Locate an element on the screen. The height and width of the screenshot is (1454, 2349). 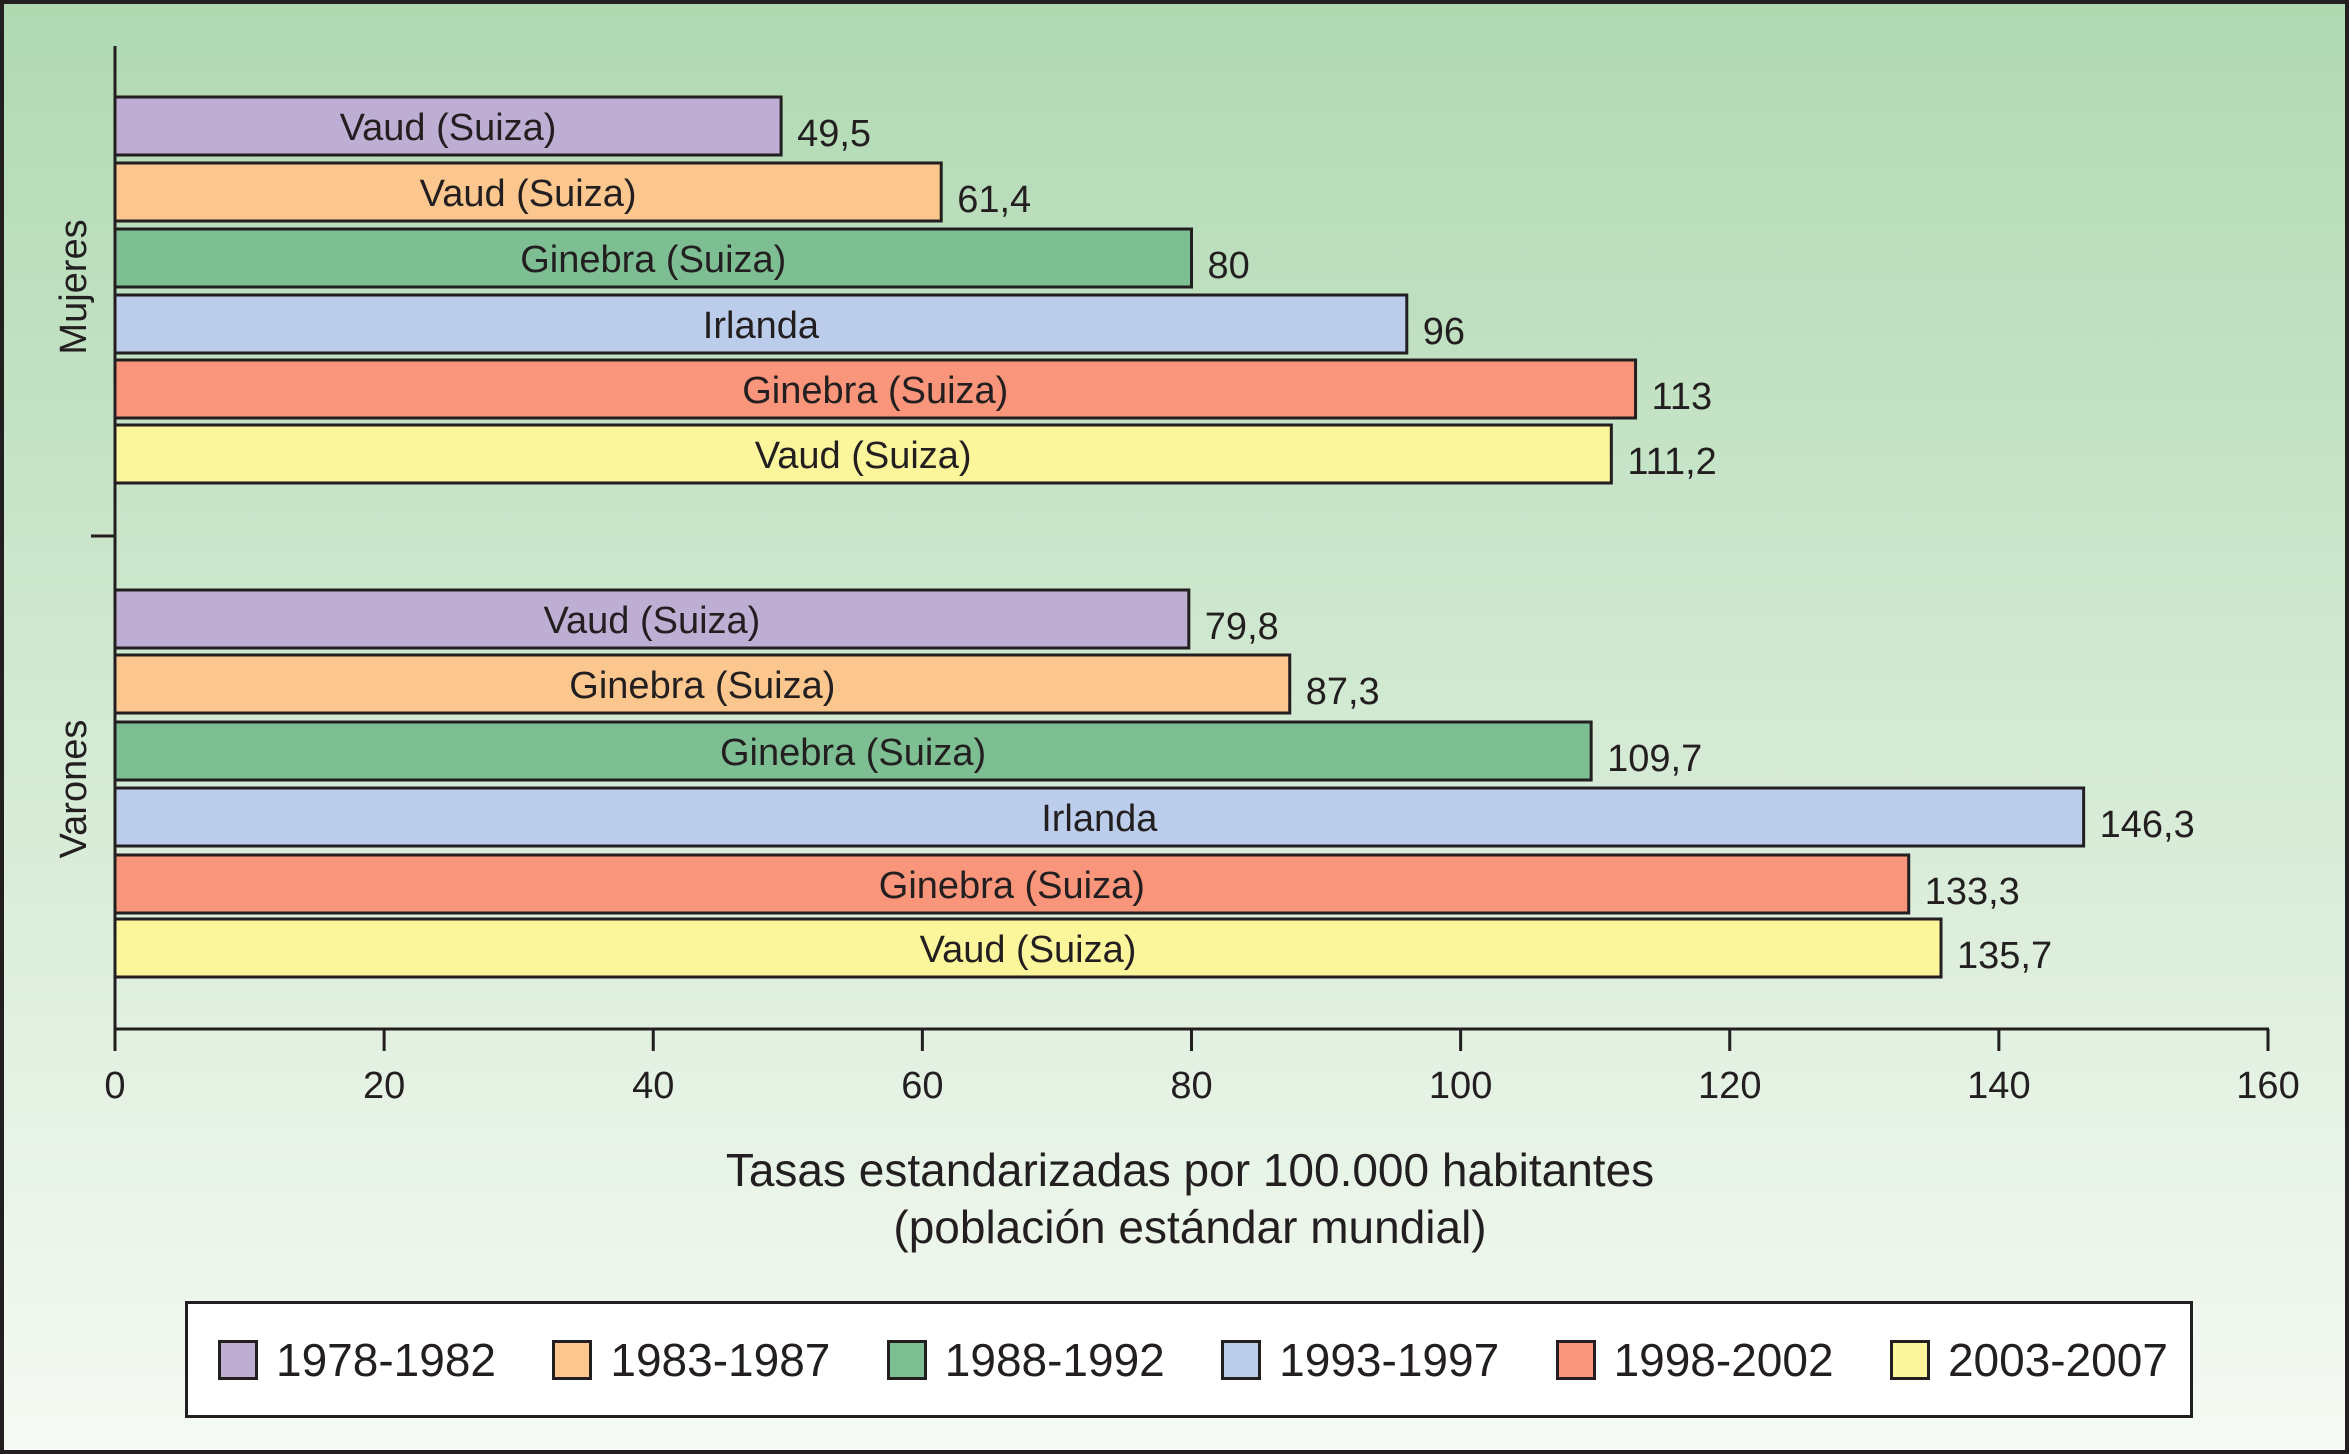
bar-value-label: 80 is located at coordinates (1229, 266).